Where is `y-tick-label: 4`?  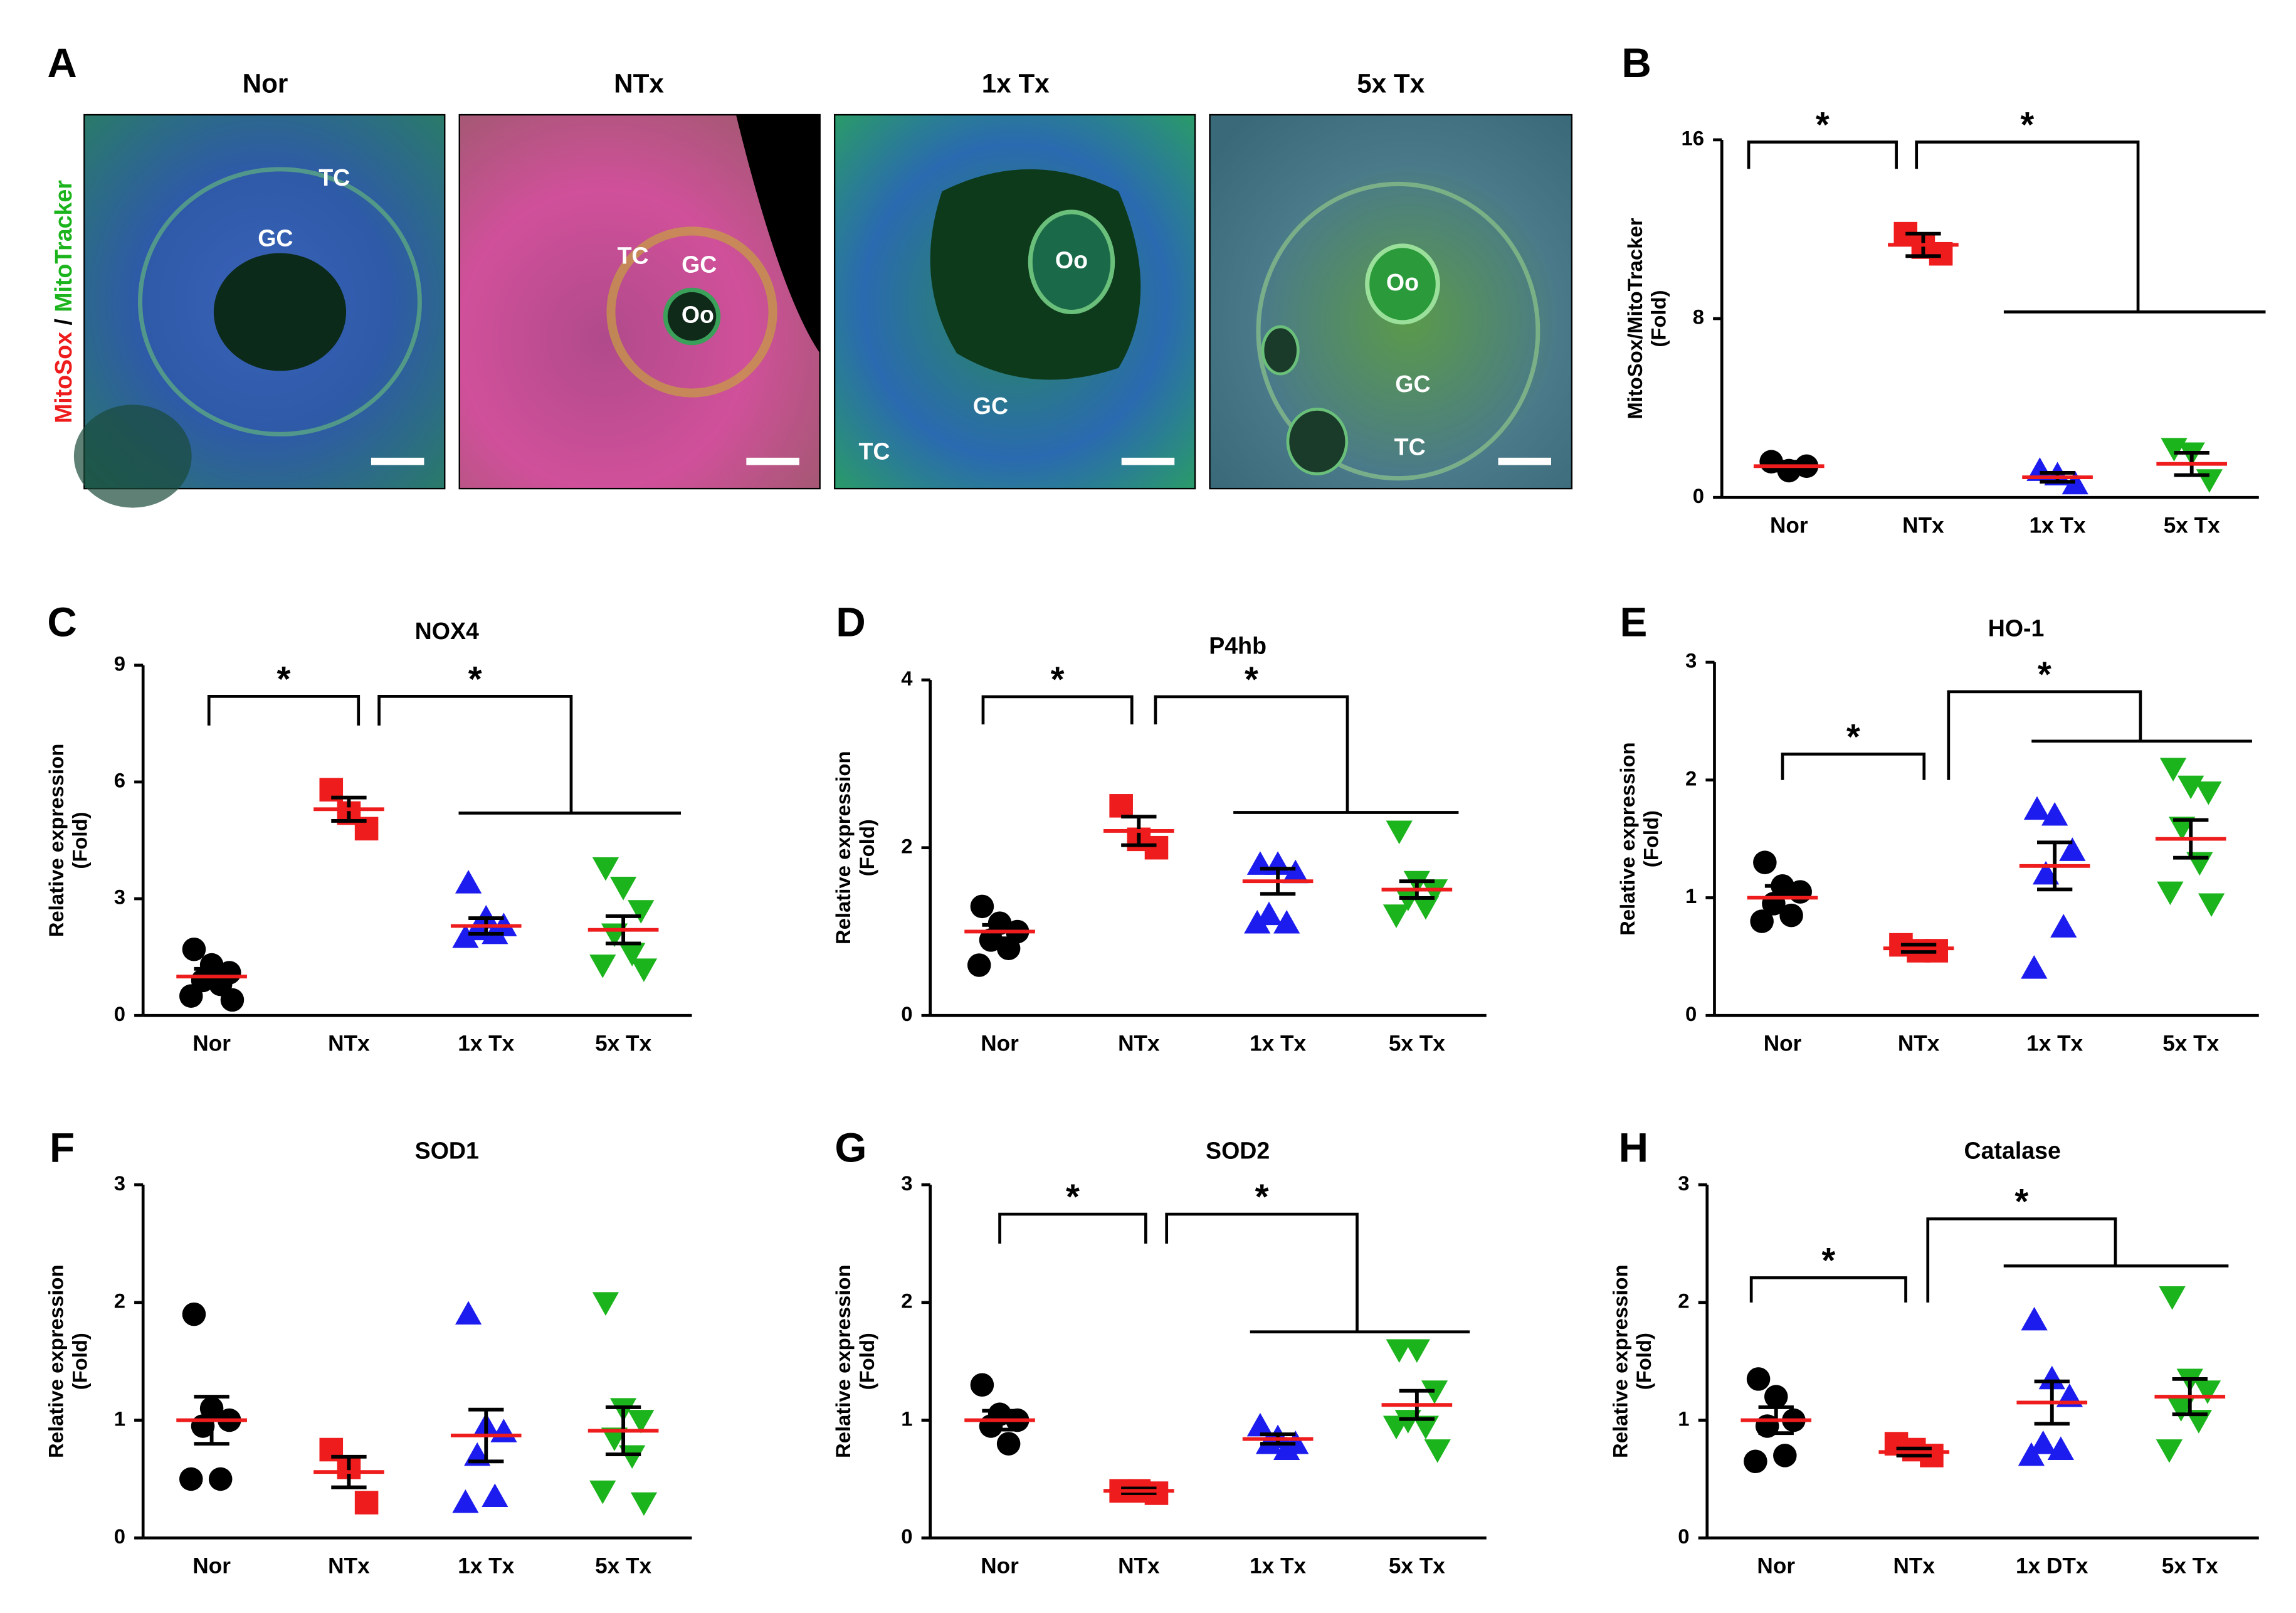
y-tick-label: 4 is located at coordinates (907, 679).